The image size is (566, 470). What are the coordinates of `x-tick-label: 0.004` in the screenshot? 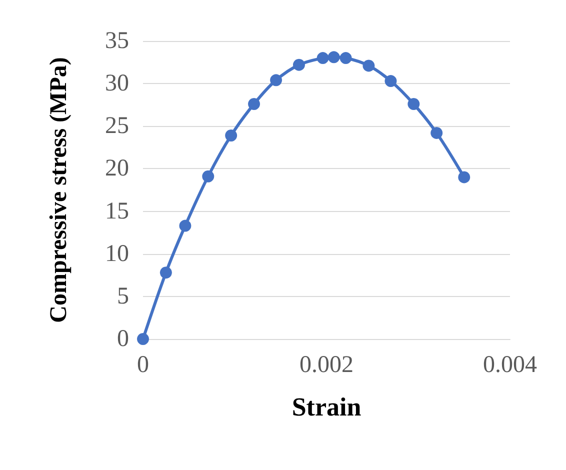 It's located at (510, 365).